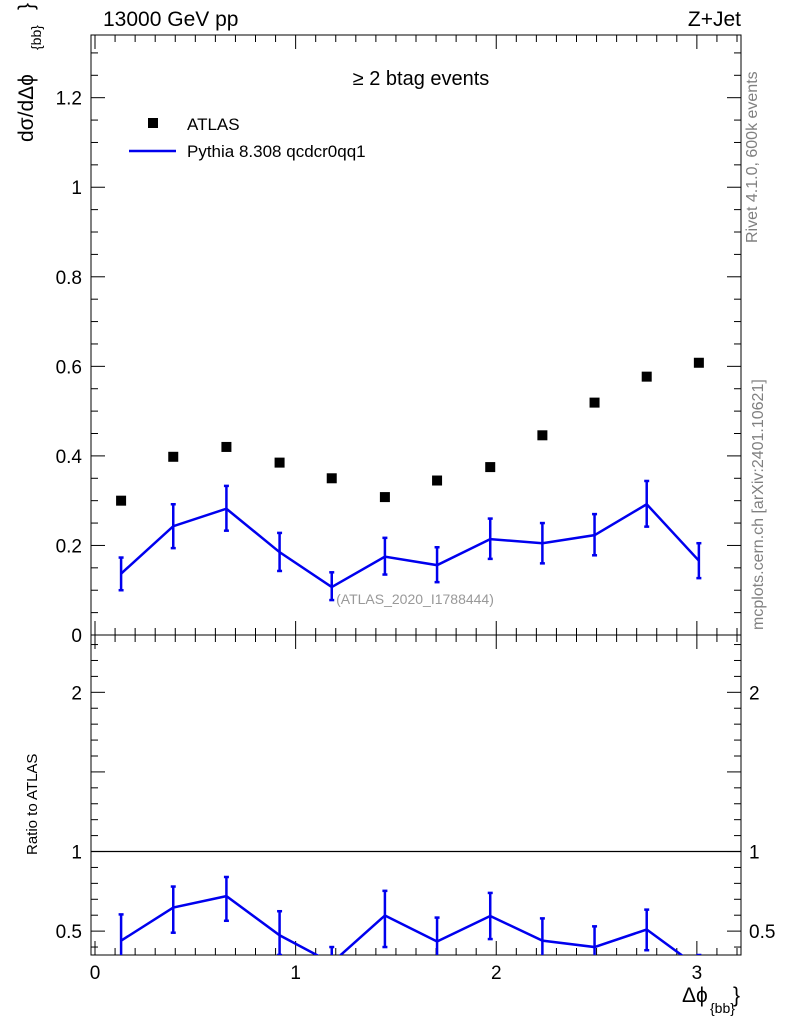 The width and height of the screenshot is (786, 1024). I want to click on main-y-tick-label: 0.4, so click(69, 457).